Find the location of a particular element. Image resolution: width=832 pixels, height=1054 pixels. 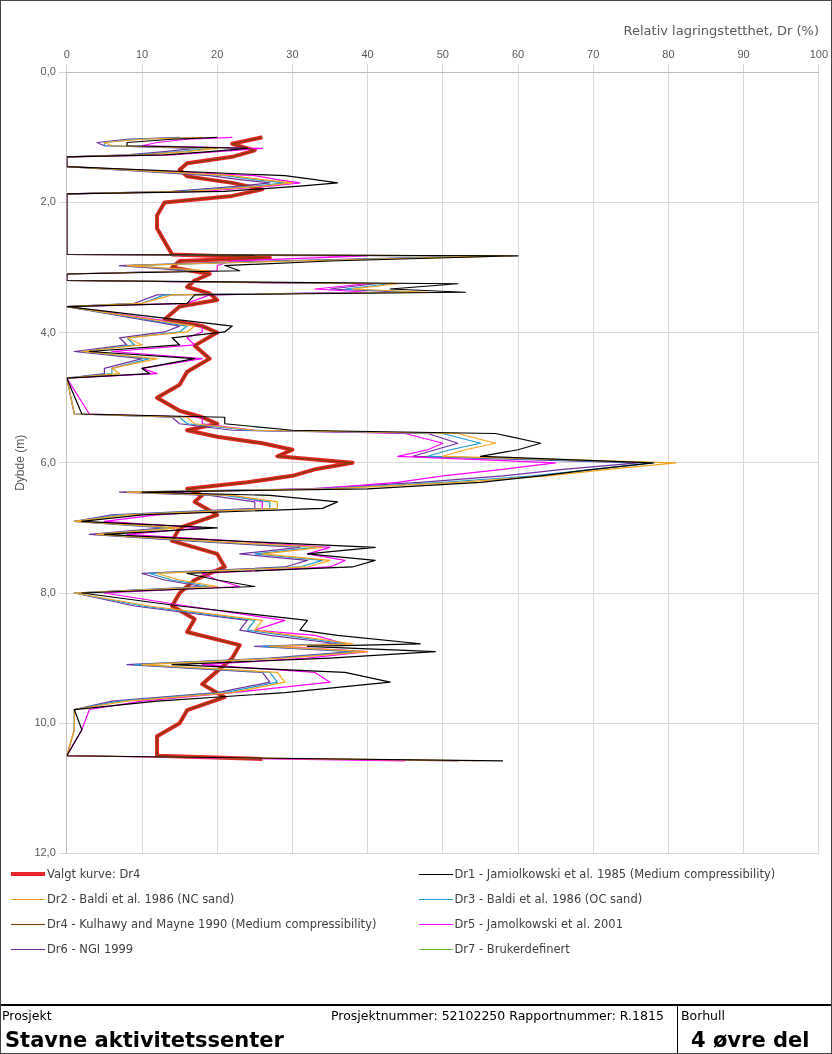

y-tick-label: 6,0 is located at coordinates (48, 461).